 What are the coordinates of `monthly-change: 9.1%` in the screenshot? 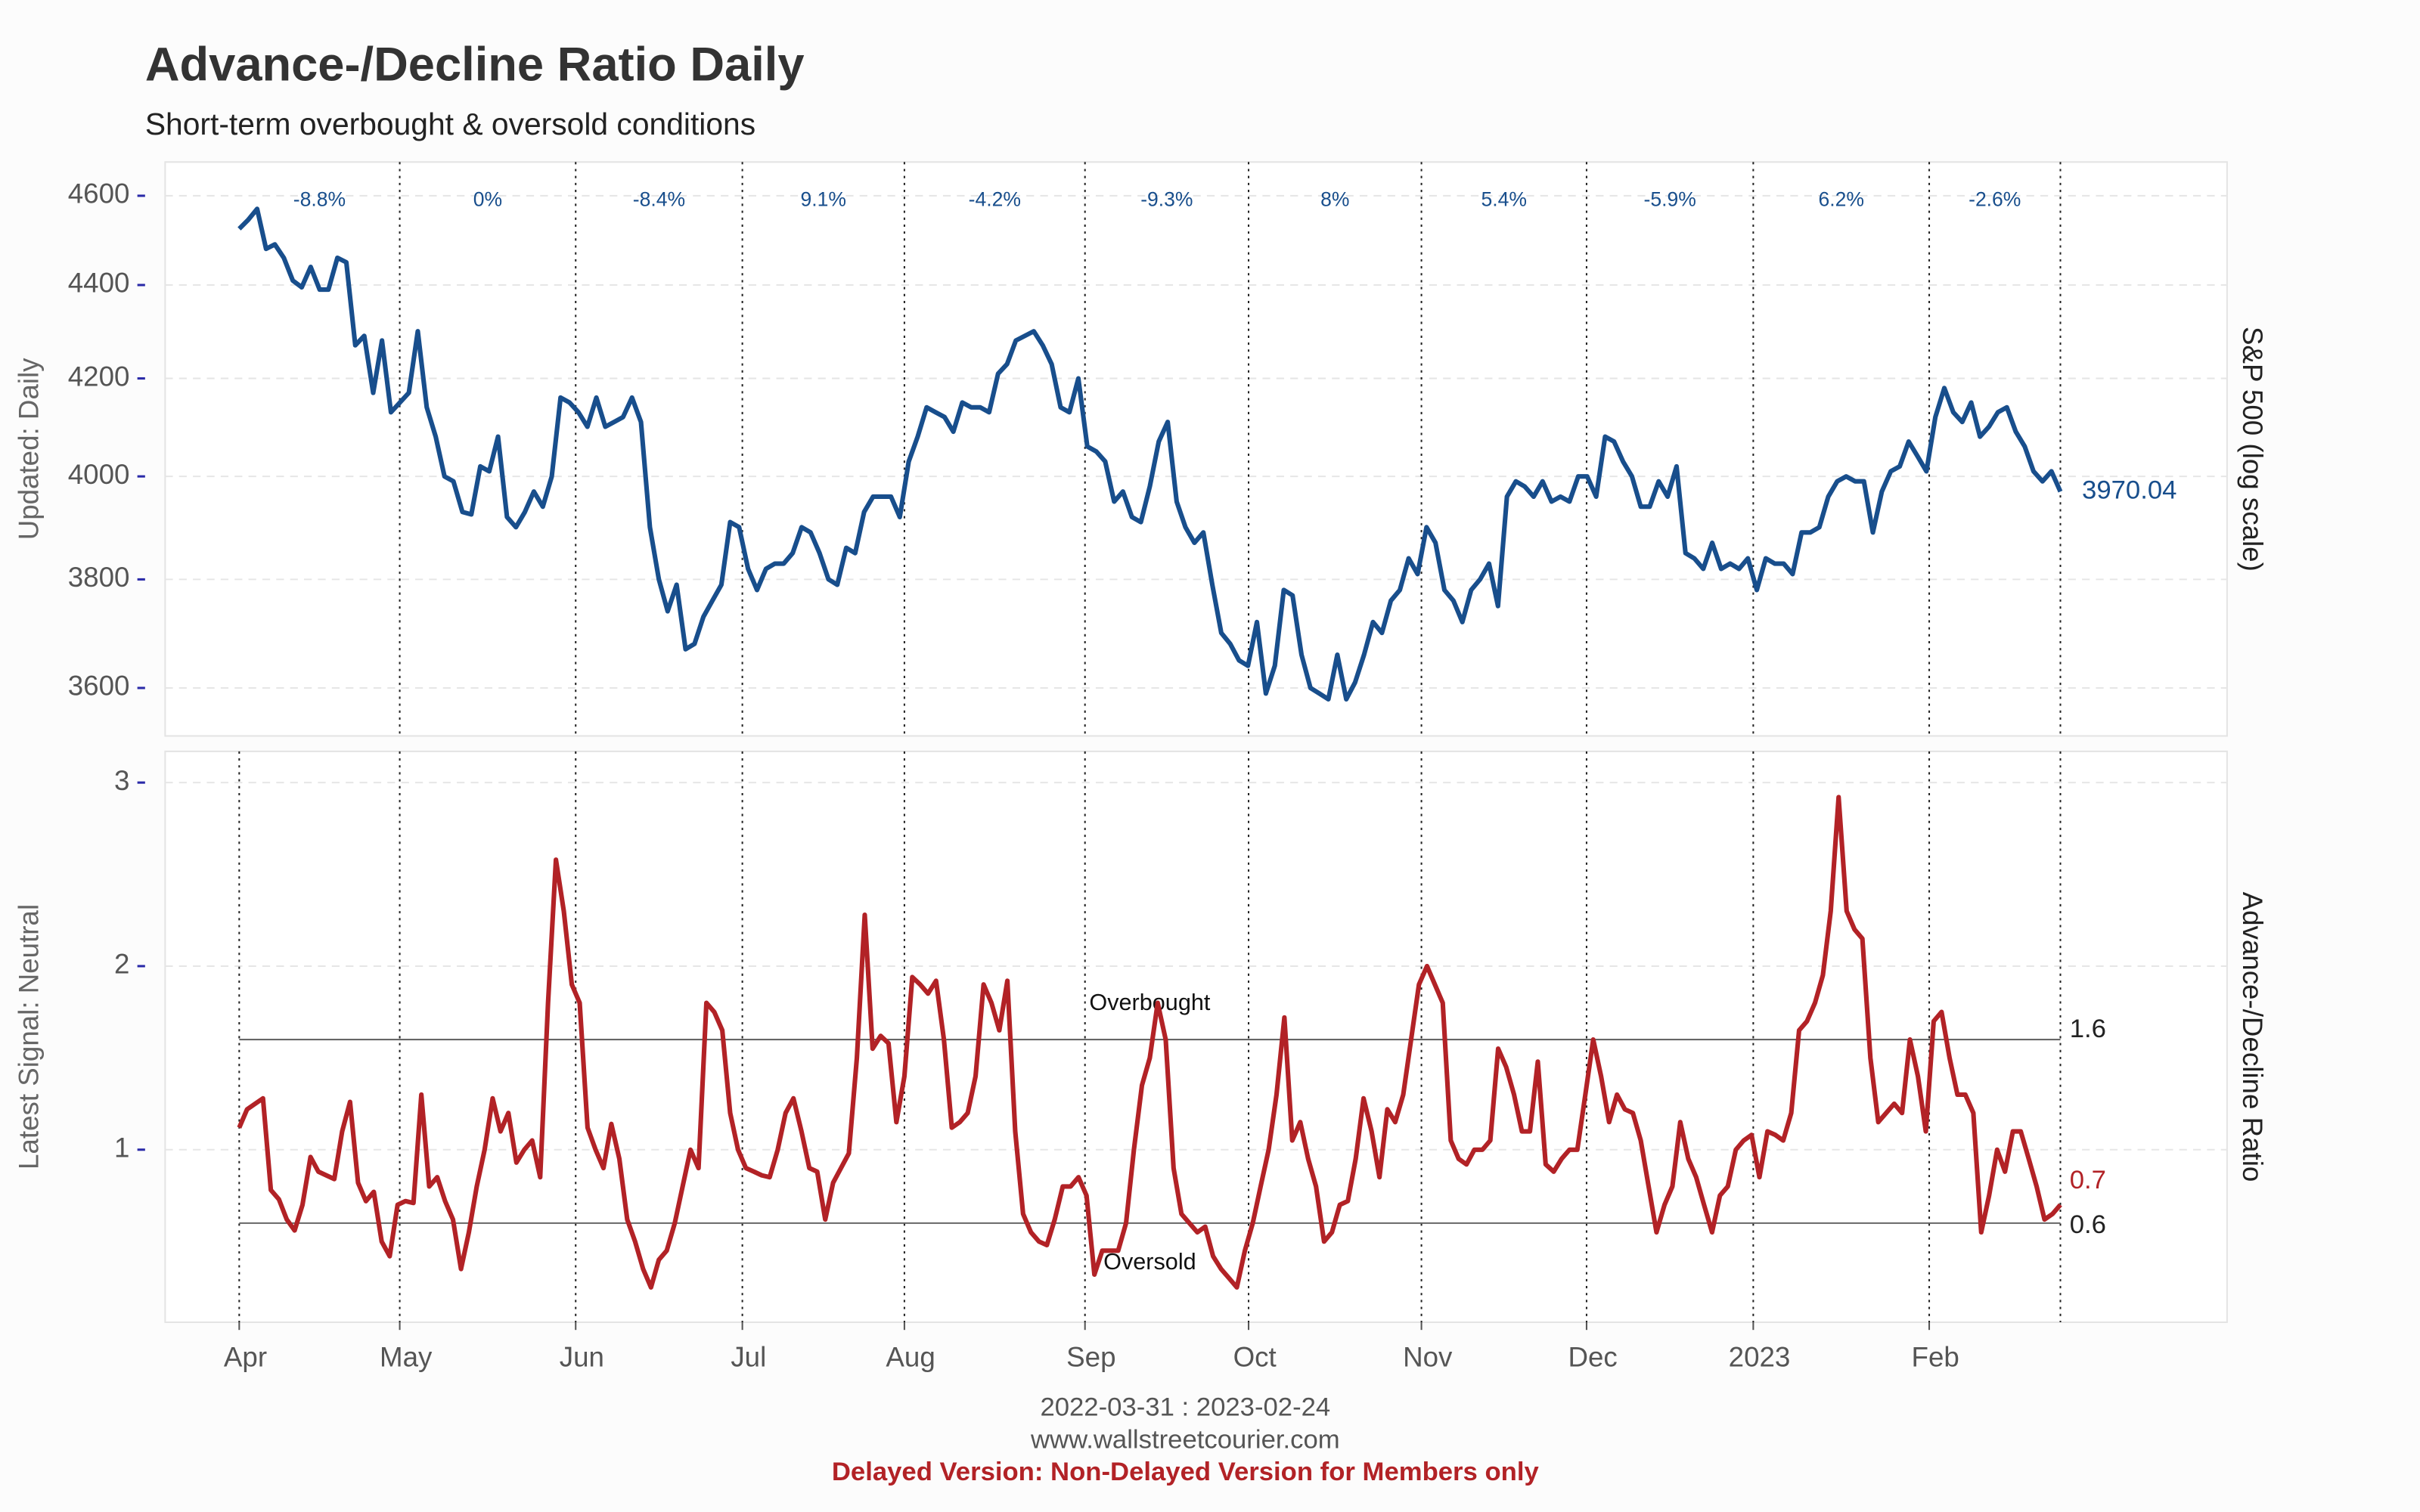 It's located at (823, 198).